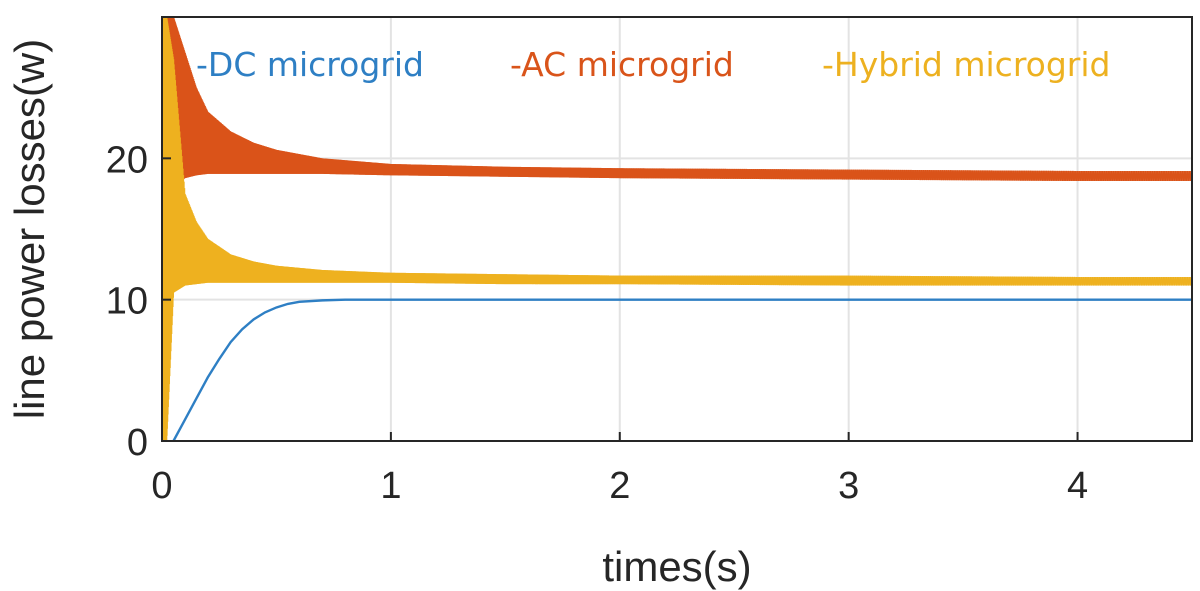  What do you see at coordinates (622, 64) in the screenshot?
I see `legend-entry-1: -AC microgrid` at bounding box center [622, 64].